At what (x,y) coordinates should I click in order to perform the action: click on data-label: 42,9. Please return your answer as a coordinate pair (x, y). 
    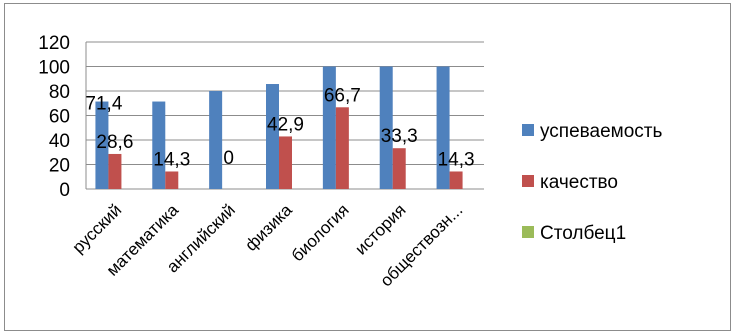
    Looking at the image, I should click on (285, 124).